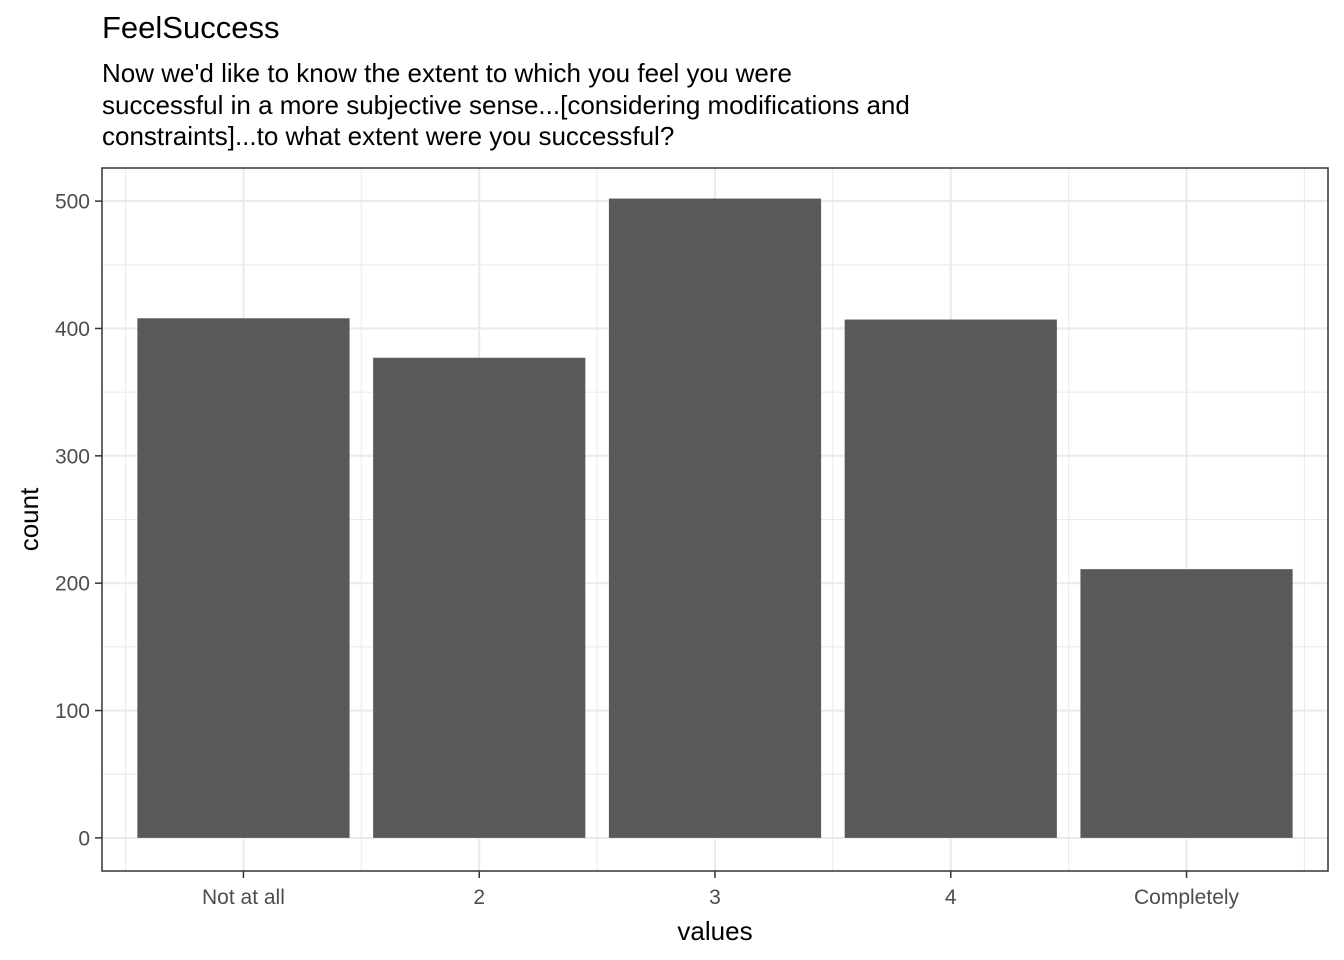  Describe the element at coordinates (243, 578) in the screenshot. I see `bar-not-at-all` at that location.